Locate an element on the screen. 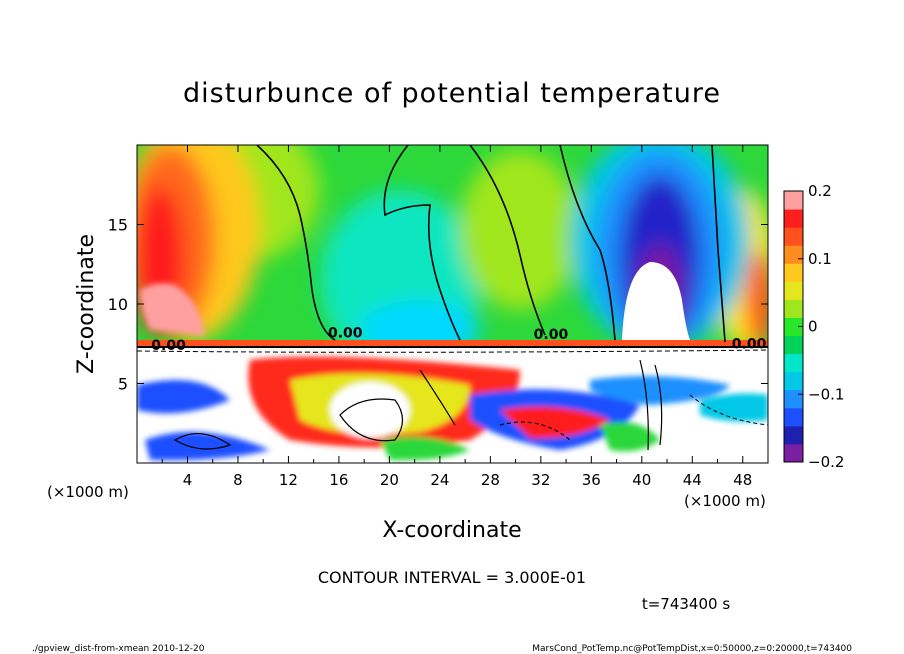 The height and width of the screenshot is (654, 904). x-tick-label: 36 is located at coordinates (591, 480).